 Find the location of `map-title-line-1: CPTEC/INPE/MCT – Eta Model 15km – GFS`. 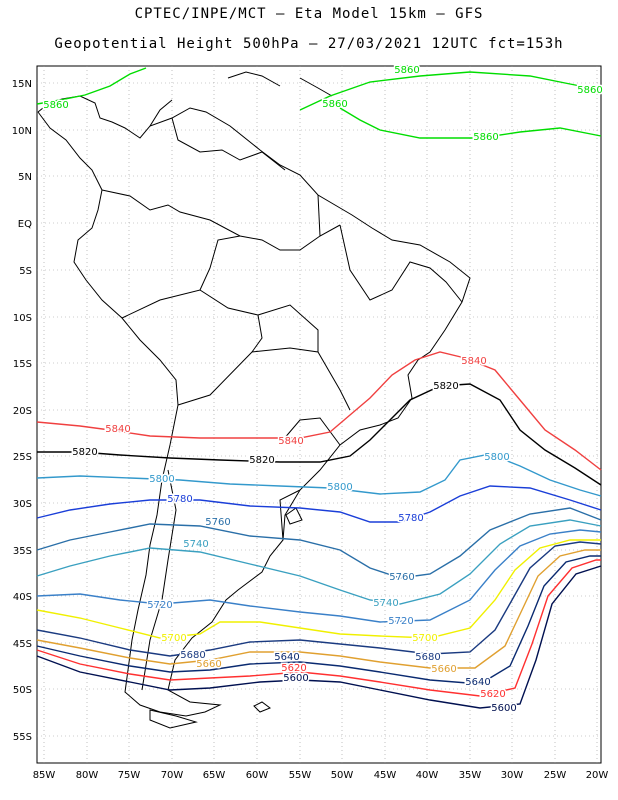

map-title-line-1: CPTEC/INPE/MCT – Eta Model 15km – GFS is located at coordinates (309, 14).